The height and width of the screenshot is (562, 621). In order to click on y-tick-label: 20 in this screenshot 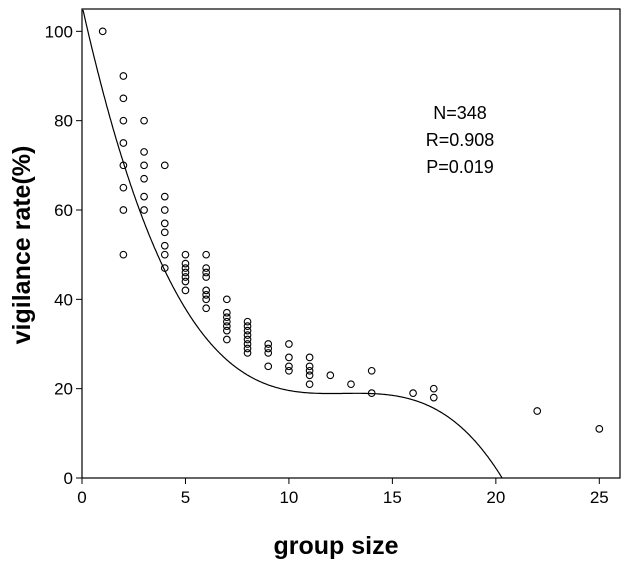, I will do `click(63, 389)`.